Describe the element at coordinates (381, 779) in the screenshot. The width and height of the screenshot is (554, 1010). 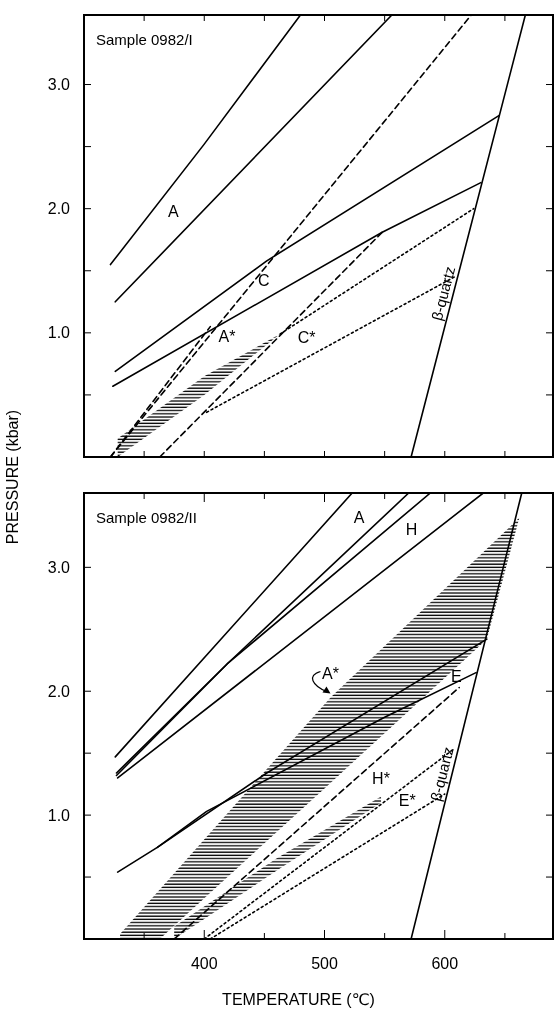
I see `series-label: H*` at that location.